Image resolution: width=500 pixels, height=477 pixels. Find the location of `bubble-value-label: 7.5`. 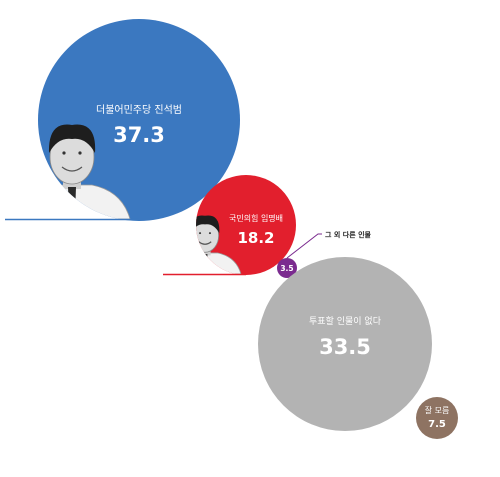

bubble-value-label: 7.5 is located at coordinates (437, 424).